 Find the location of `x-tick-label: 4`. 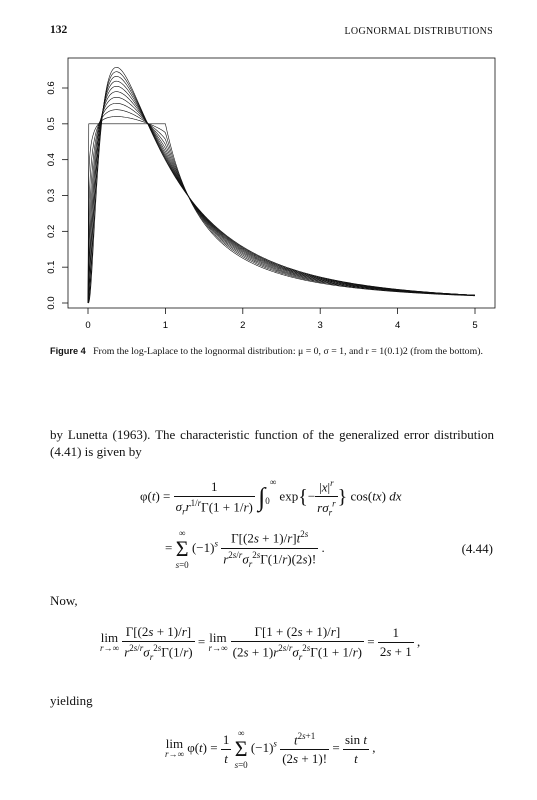

x-tick-label: 4 is located at coordinates (397, 325).